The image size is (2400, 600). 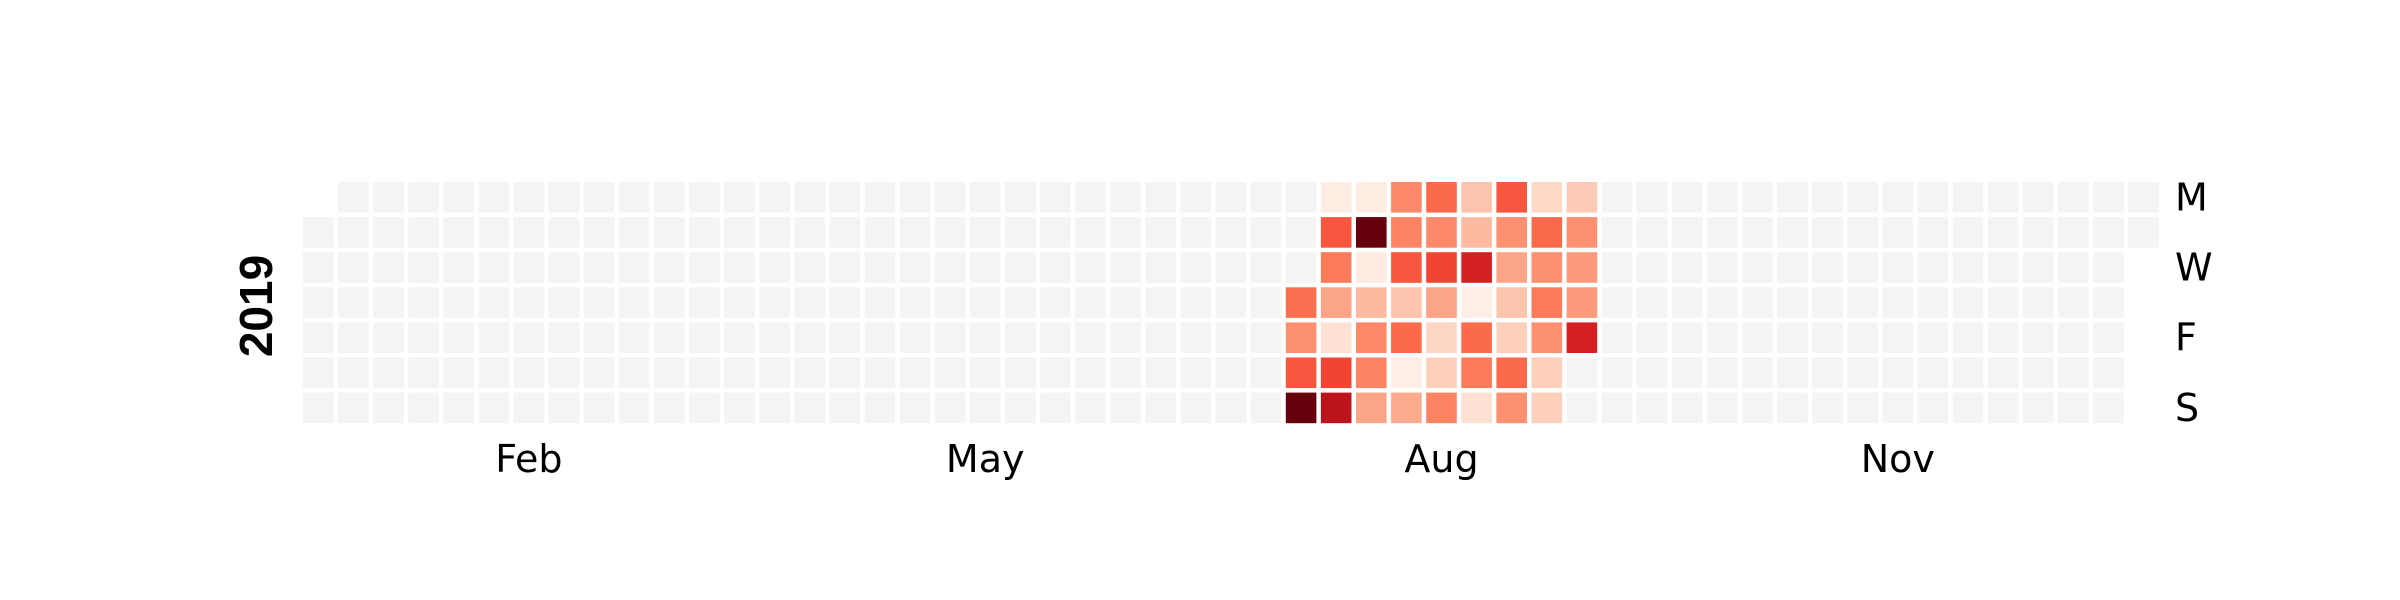 What do you see at coordinates (1215, 459) in the screenshot?
I see `month-labels: Feb May Aug Nov` at bounding box center [1215, 459].